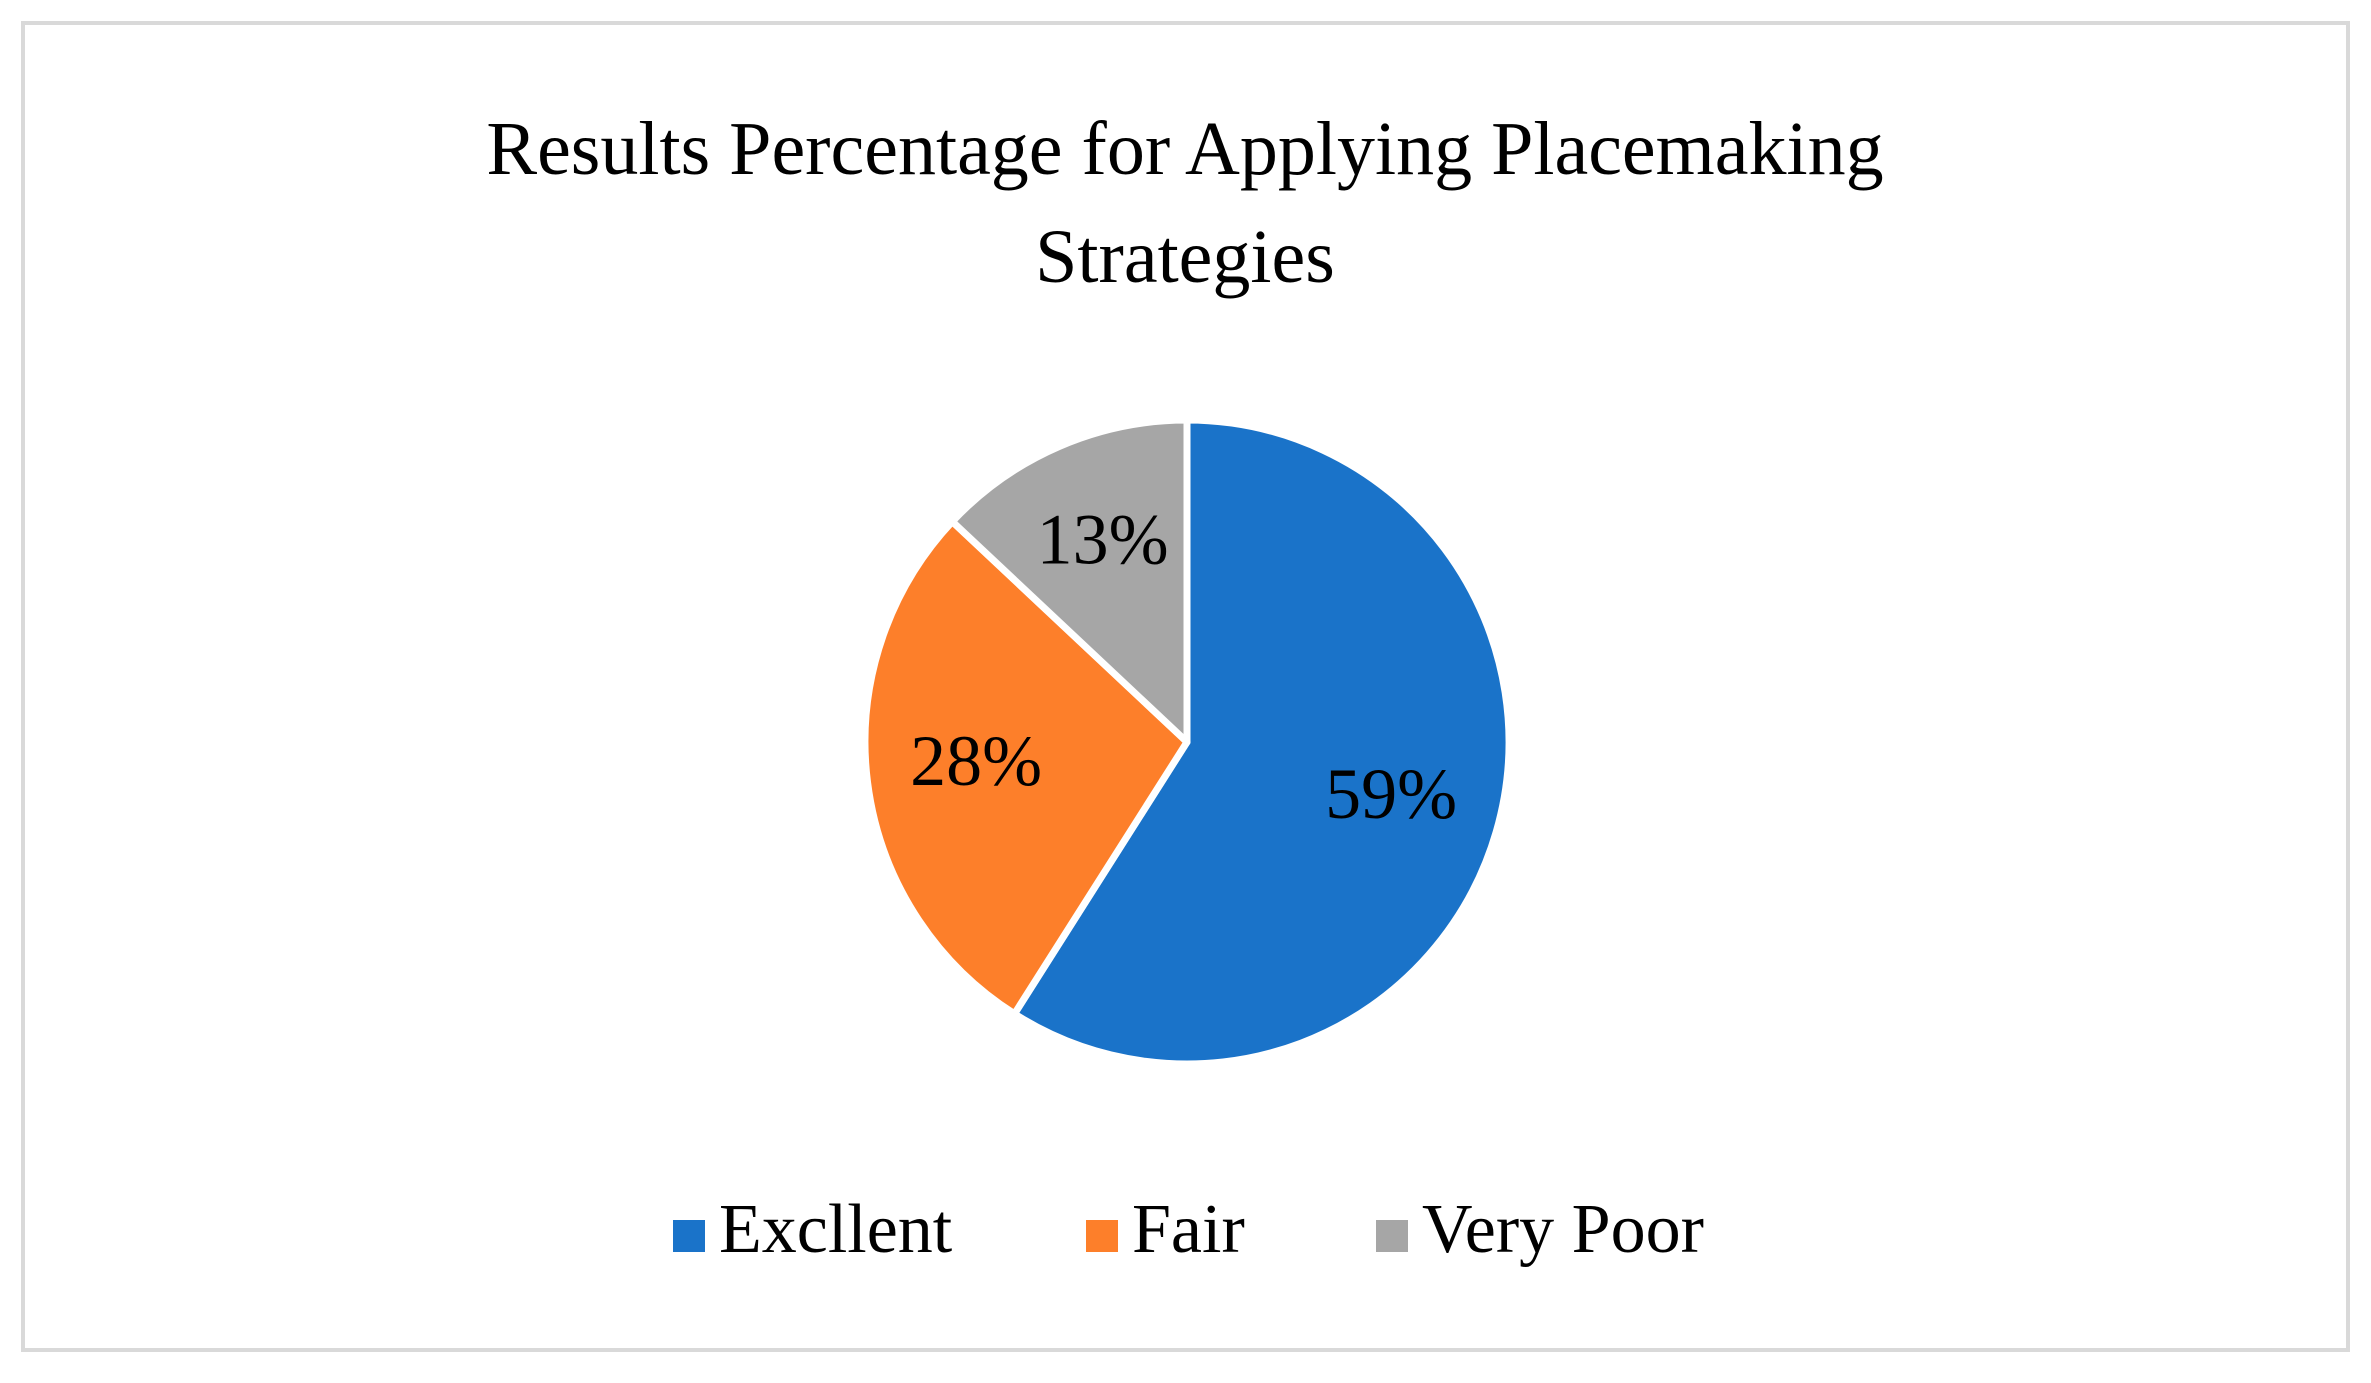 Image resolution: width=2371 pixels, height=1383 pixels. Describe the element at coordinates (1103, 539) in the screenshot. I see `data-label: 13%` at that location.